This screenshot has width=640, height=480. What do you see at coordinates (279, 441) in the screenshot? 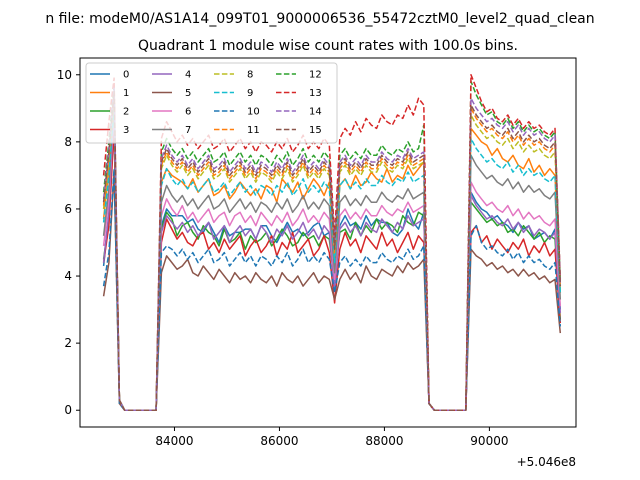
I see `x-tick-label: 86000` at bounding box center [279, 441].